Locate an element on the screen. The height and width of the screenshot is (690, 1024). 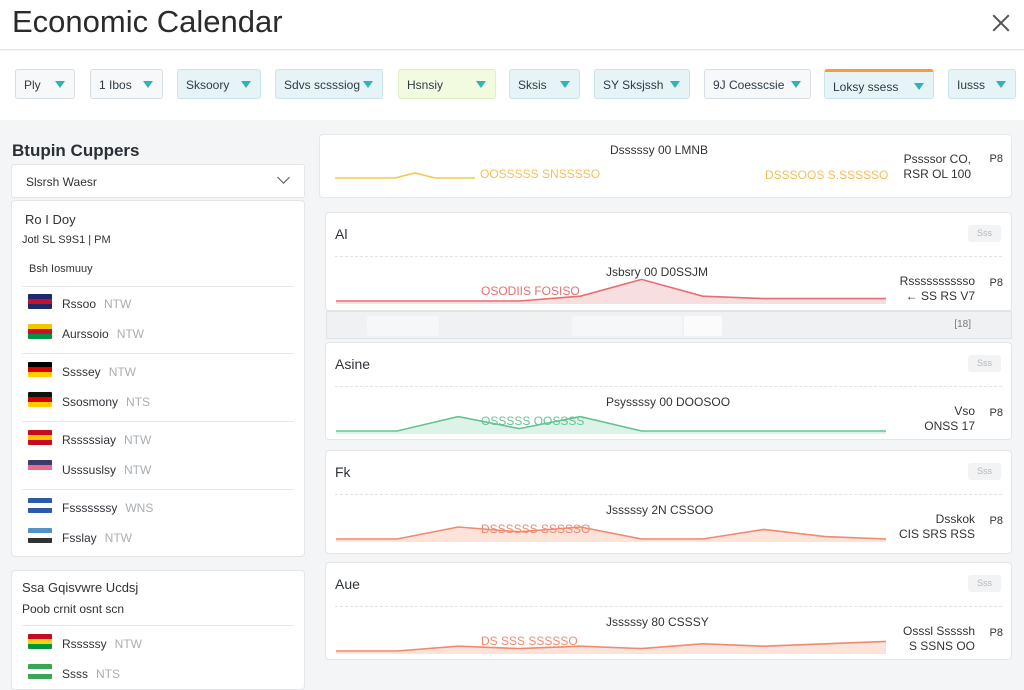
event-right: Rsssssssssso ← SS RS V7 is located at coordinates (937, 289).